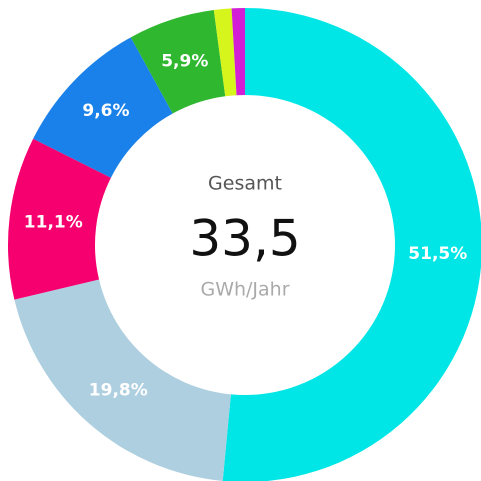 This screenshot has height=481, width=481. I want to click on unit: GWh/Jahr, so click(244, 290).